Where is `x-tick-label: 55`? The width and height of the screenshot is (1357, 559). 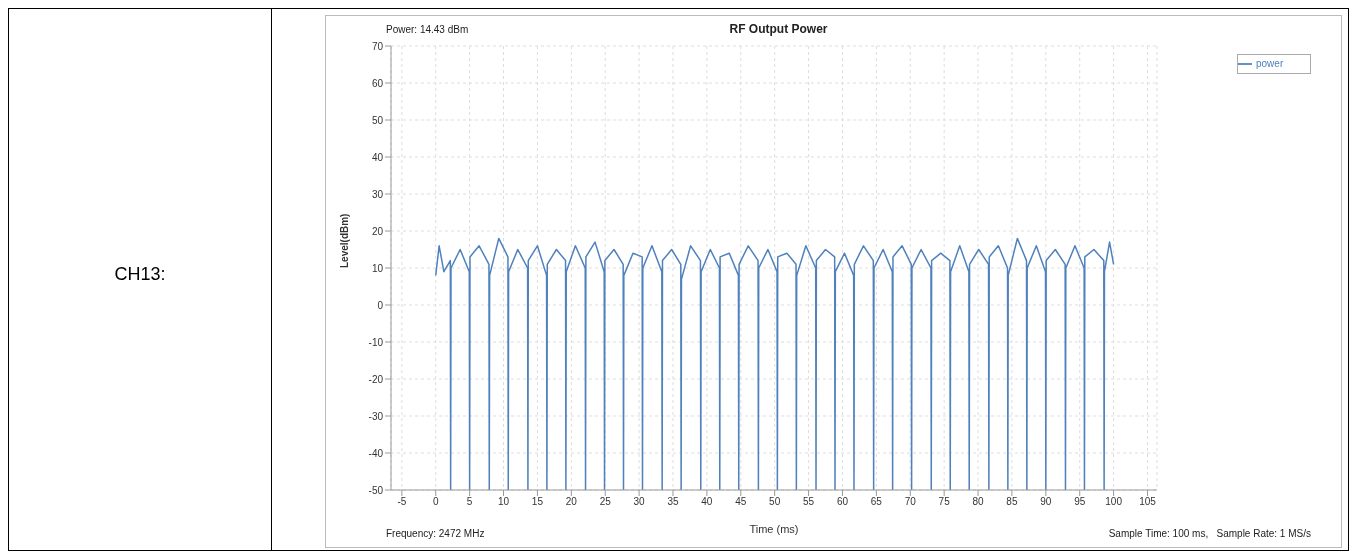 x-tick-label: 55 is located at coordinates (809, 502).